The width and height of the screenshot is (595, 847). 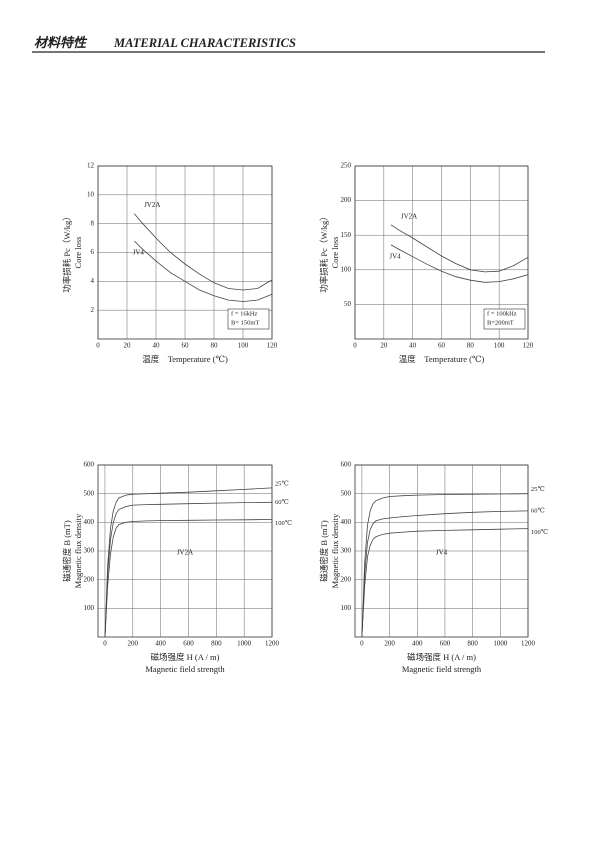 What do you see at coordinates (93, 223) in the screenshot?
I see `y-tick-label: 8` at bounding box center [93, 223].